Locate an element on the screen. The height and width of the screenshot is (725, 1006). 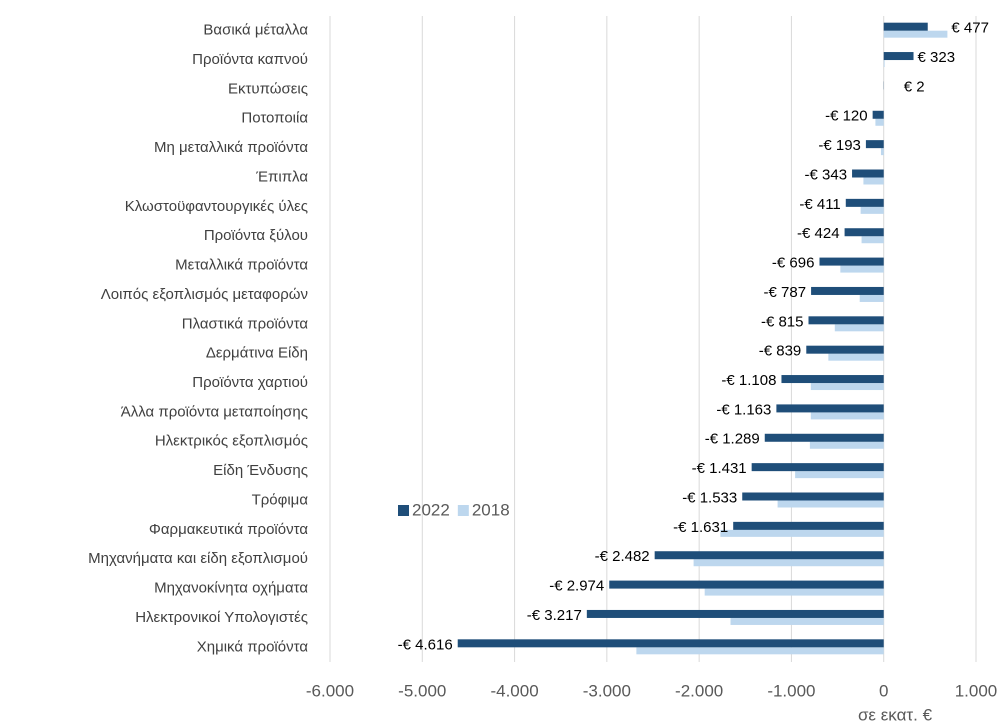
y-tick-label: Τρόφιμα is located at coordinates (280, 499).